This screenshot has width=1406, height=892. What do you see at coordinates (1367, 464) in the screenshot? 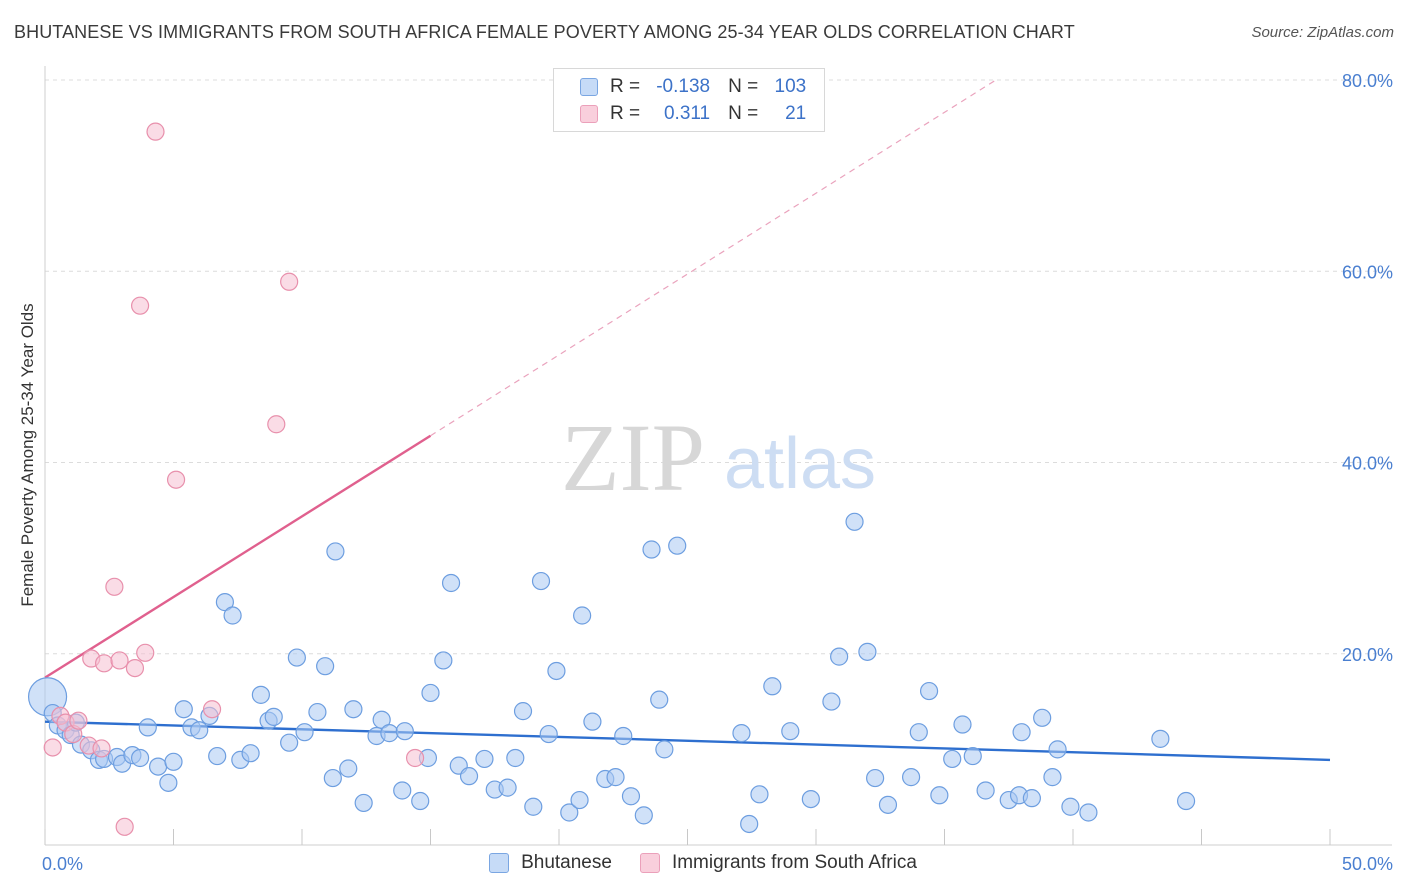
I see `y-tick-label: 40.0%` at bounding box center [1367, 464].